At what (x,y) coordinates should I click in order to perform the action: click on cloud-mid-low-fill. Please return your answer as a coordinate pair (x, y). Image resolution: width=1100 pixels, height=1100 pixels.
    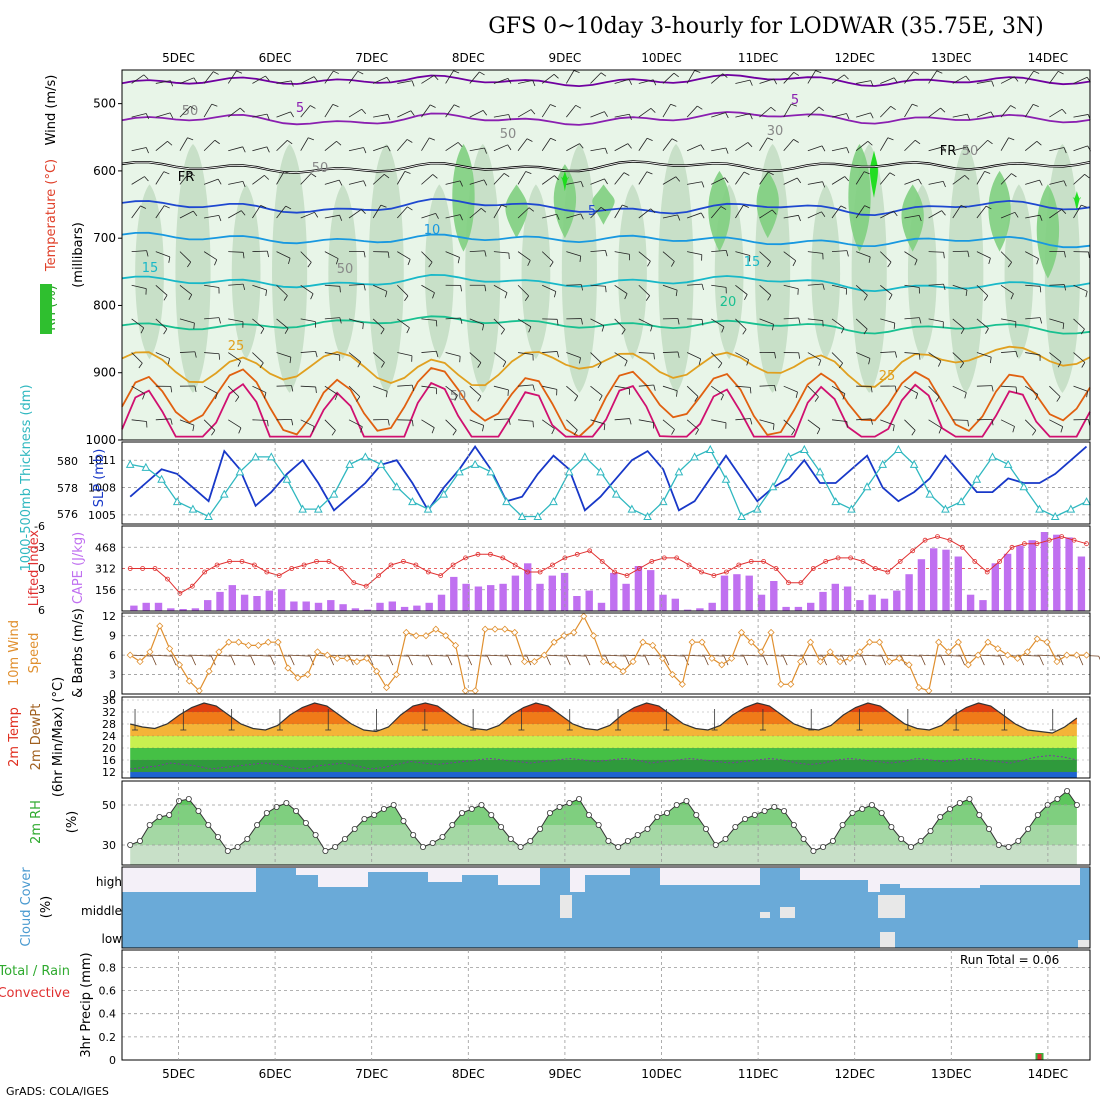
    Looking at the image, I should click on (606, 920).